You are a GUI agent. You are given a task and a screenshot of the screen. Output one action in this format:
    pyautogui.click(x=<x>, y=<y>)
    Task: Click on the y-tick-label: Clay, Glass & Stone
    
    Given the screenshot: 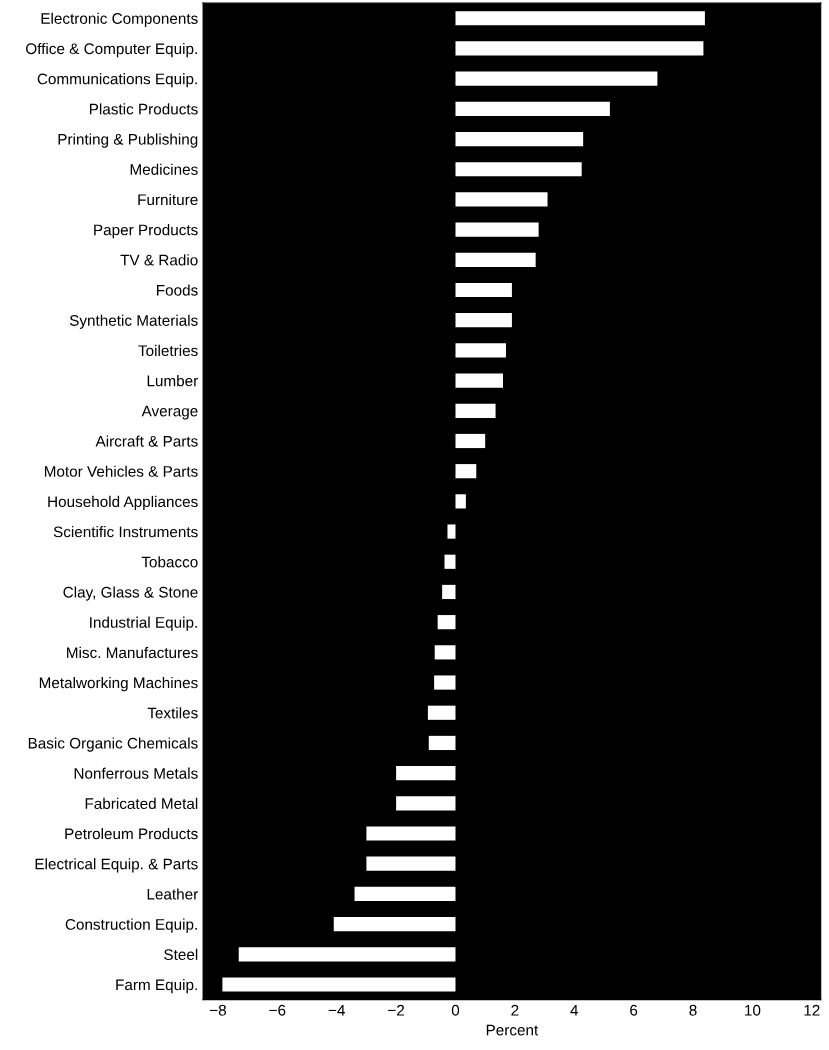 What is the action you would take?
    pyautogui.click(x=130, y=593)
    